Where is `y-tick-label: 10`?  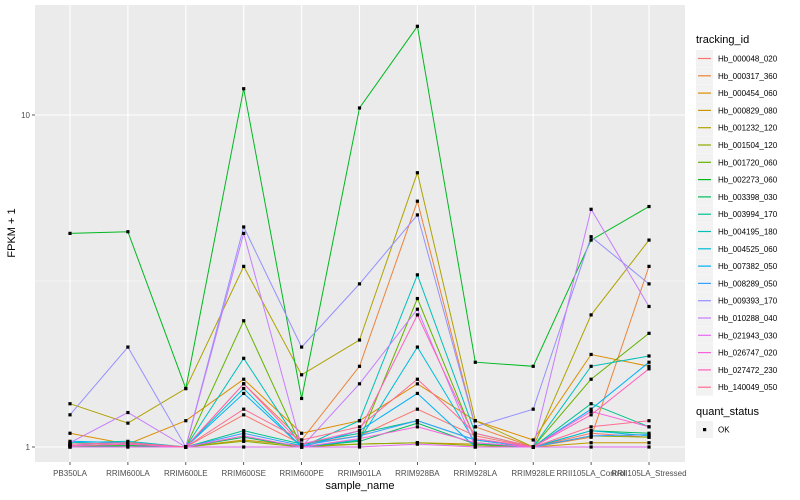 y-tick-label: 10 is located at coordinates (25, 115).